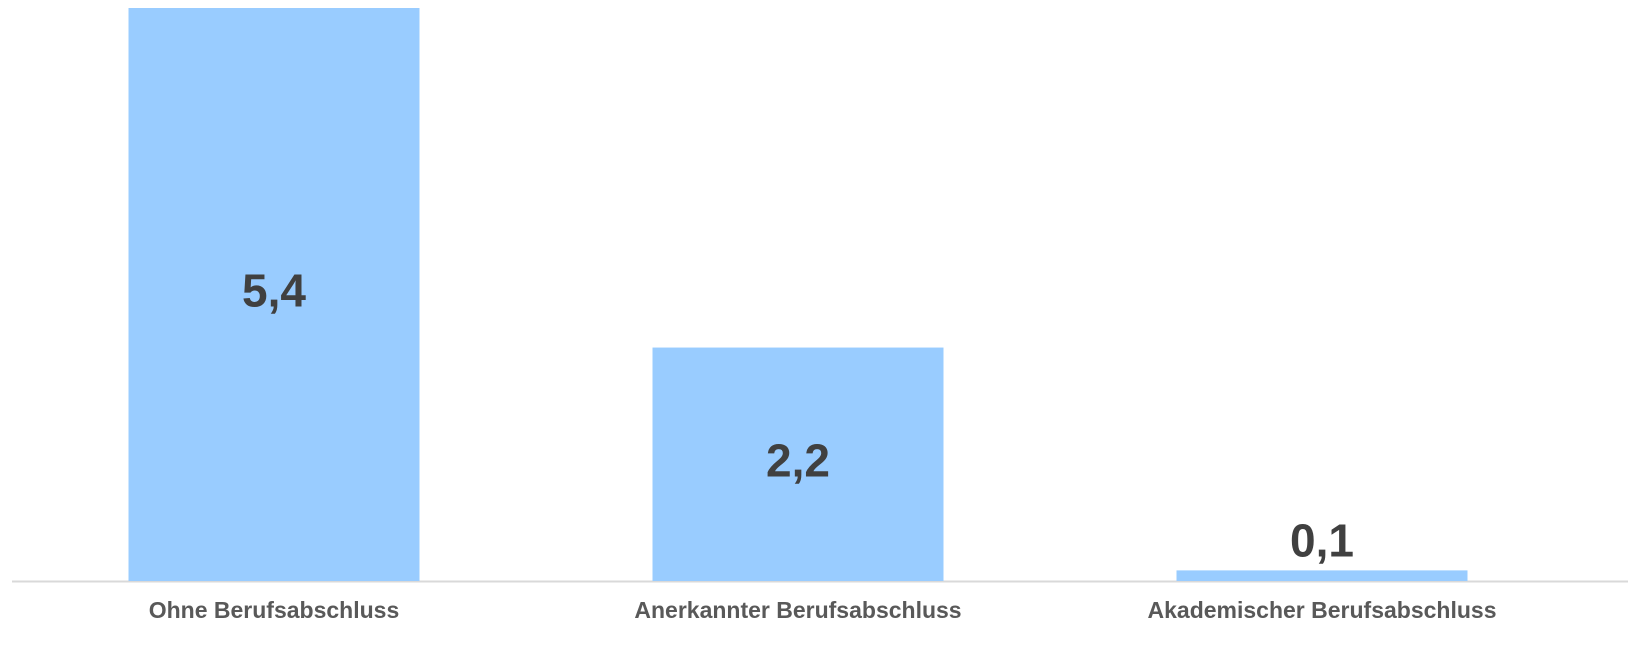 Image resolution: width=1628 pixels, height=649 pixels. Describe the element at coordinates (1322, 610) in the screenshot. I see `x-tick-label: Akademischer Berufsabschluss` at that location.